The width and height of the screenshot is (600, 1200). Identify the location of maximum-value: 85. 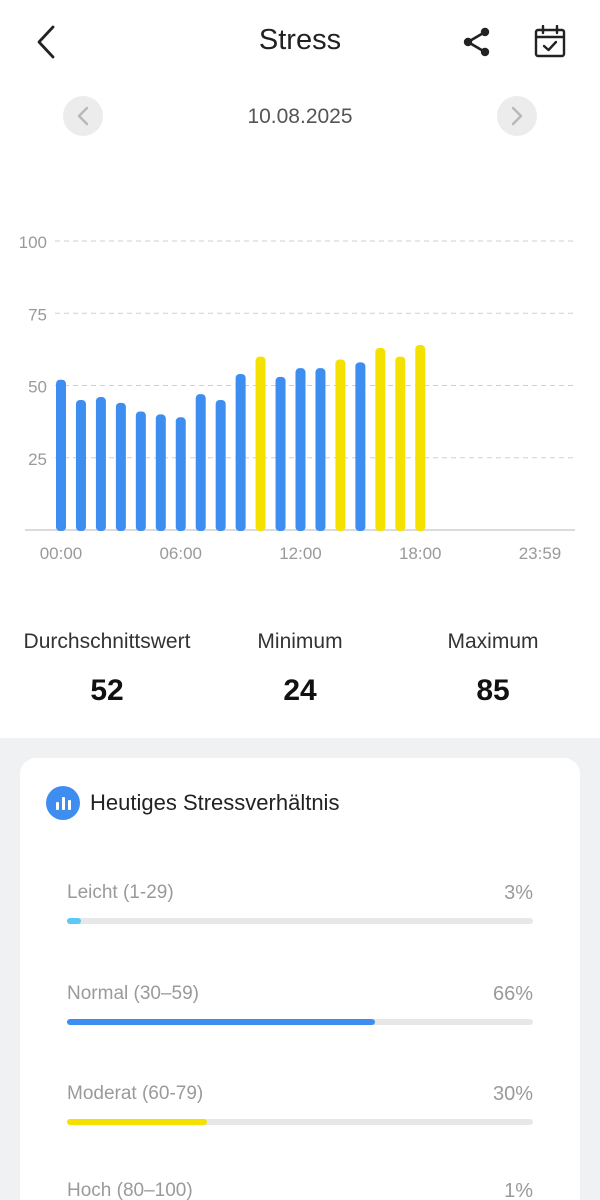
(493, 690).